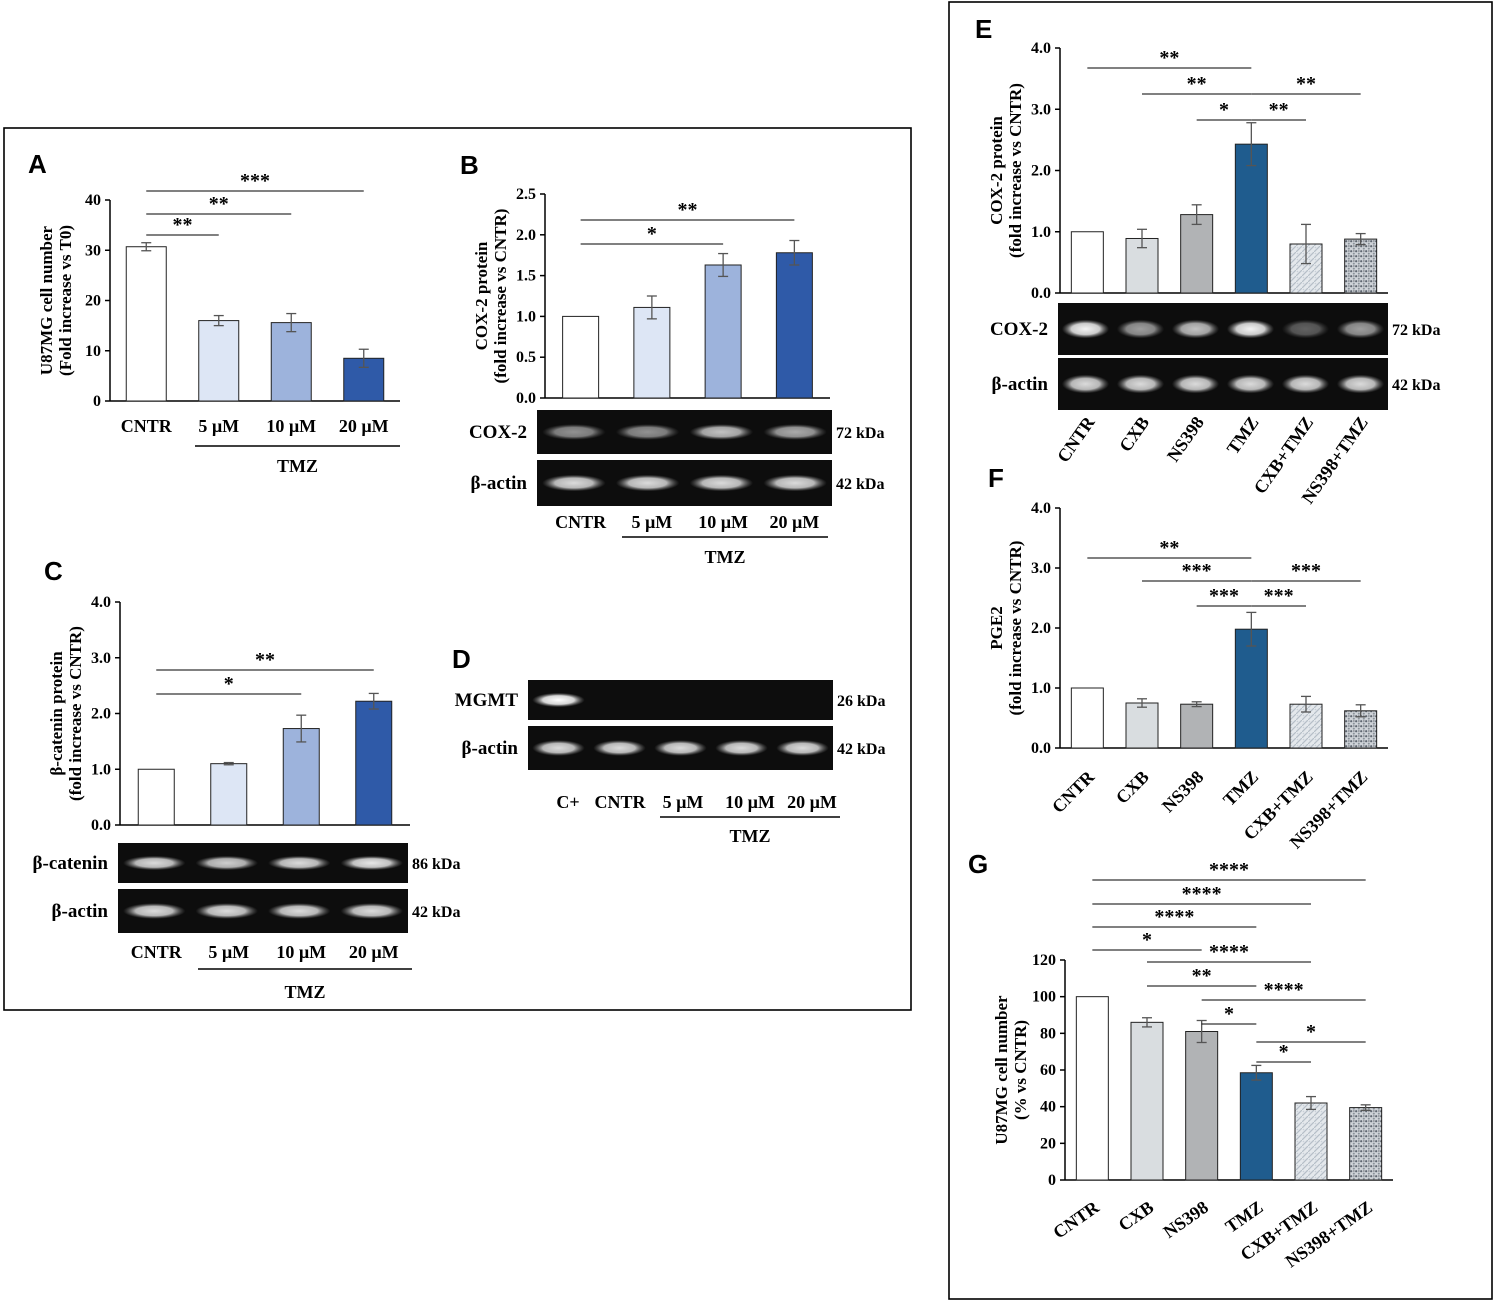 The width and height of the screenshot is (1497, 1302). What do you see at coordinates (996, 627) in the screenshot?
I see `y-axis-label: PGE2` at bounding box center [996, 627].